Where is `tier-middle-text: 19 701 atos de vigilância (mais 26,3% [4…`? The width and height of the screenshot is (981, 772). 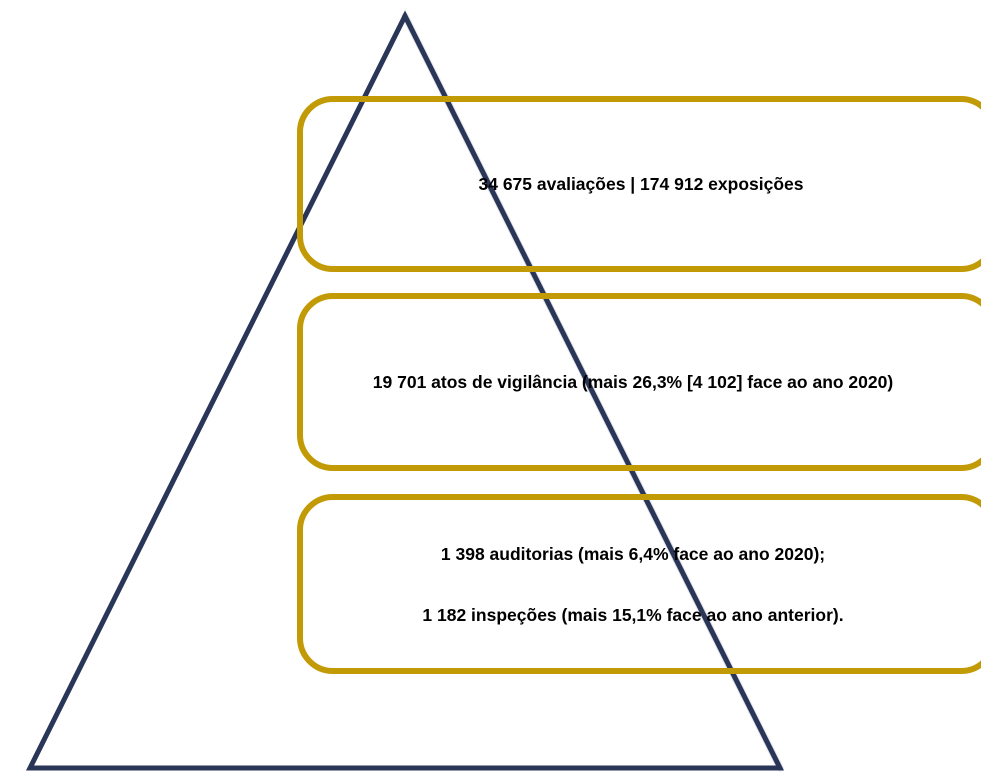
tier-middle-text: 19 701 atos de vigilância (mais 26,3% [4… is located at coordinates (633, 381).